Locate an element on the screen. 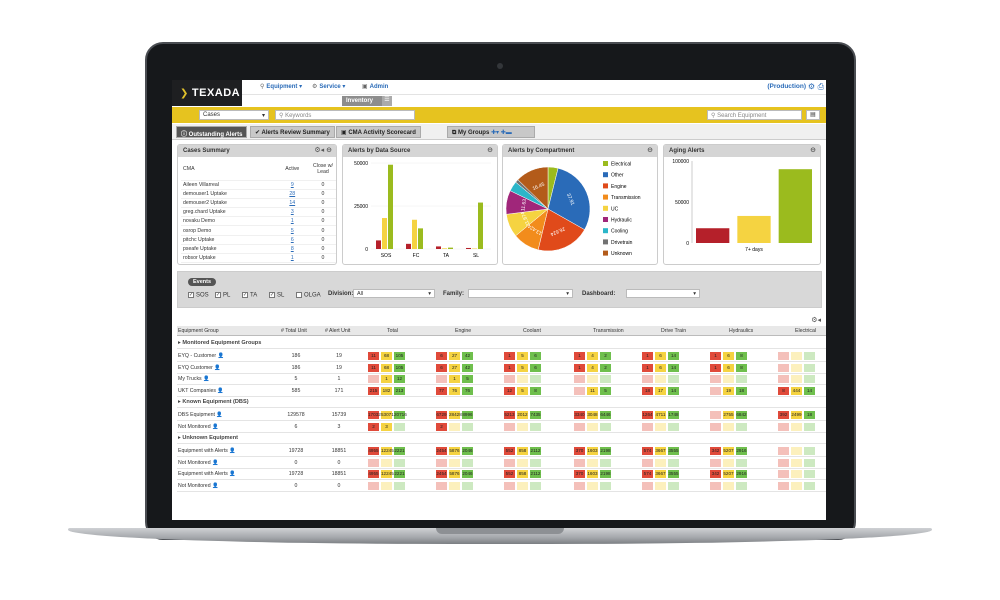 This screenshot has width=1000, height=600. group-title: ▸ Known Equipment (DBS) is located at coordinates (213, 402).